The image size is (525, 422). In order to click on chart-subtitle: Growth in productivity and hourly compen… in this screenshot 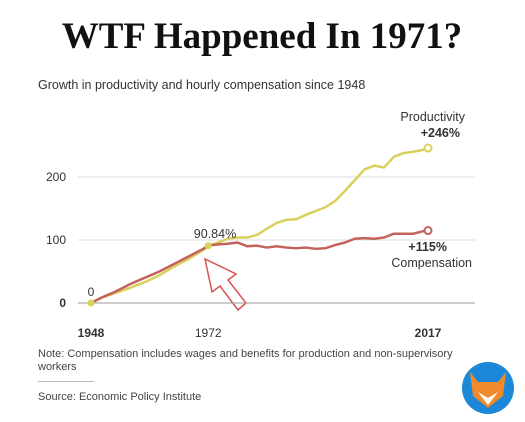, I will do `click(201, 85)`.